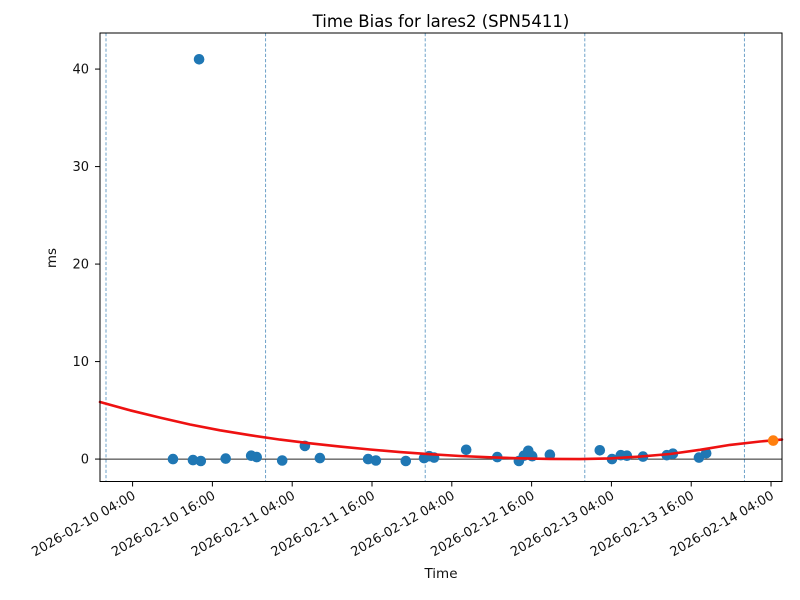 The height and width of the screenshot is (600, 800). I want to click on x-axis-label: Time, so click(440, 574).